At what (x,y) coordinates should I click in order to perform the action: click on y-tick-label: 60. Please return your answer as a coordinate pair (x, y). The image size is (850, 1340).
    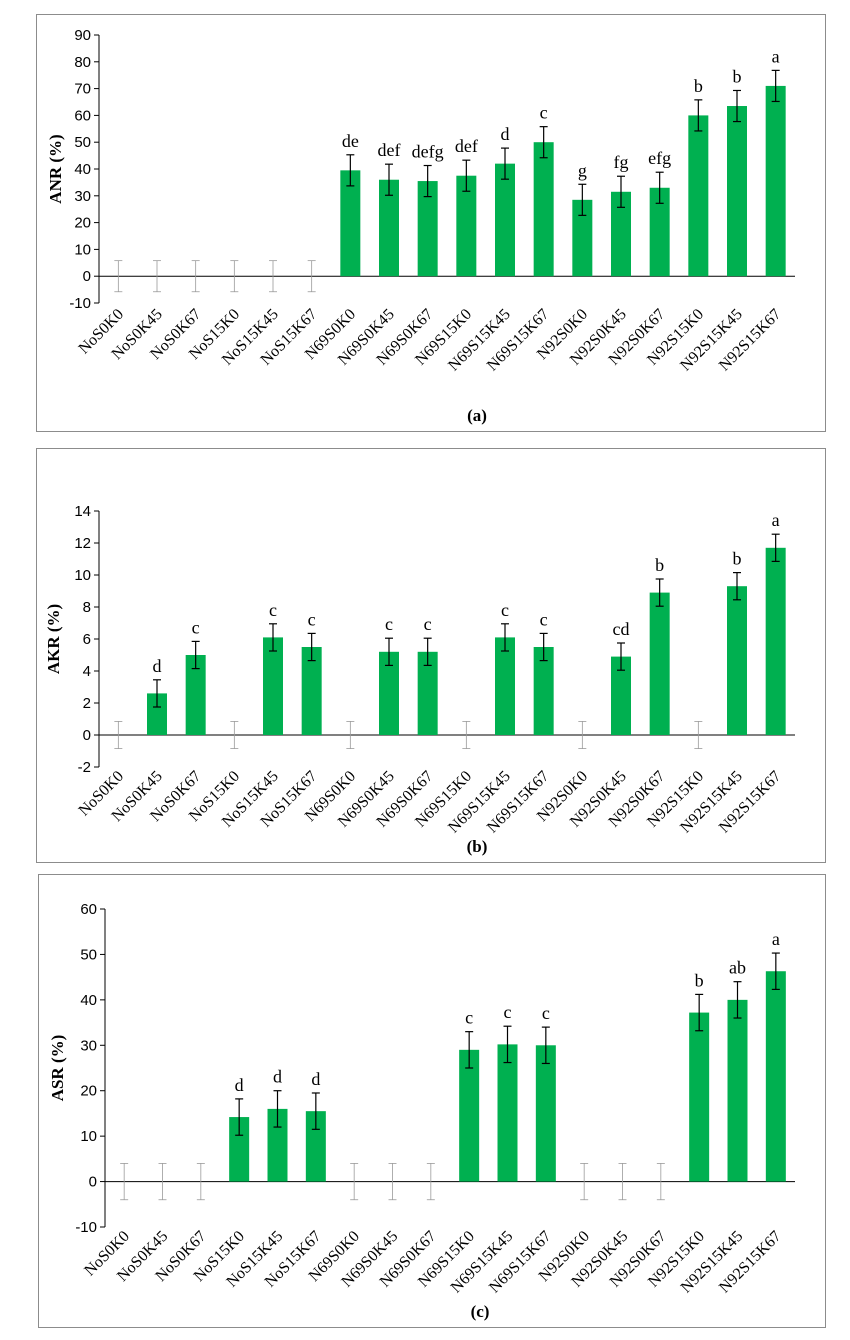
    Looking at the image, I should click on (88, 909).